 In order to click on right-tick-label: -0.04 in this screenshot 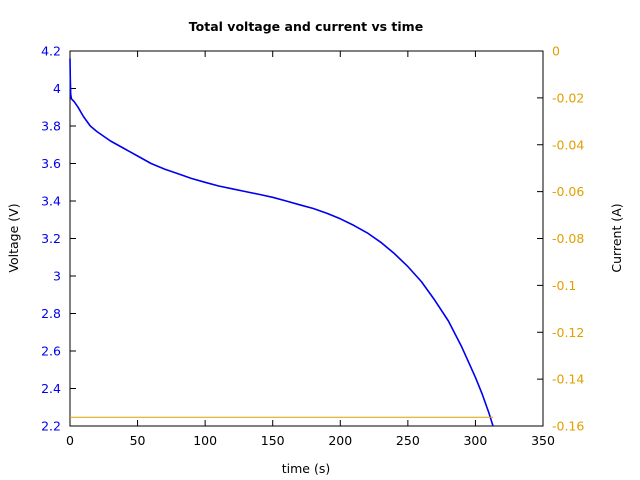, I will do `click(568, 144)`.